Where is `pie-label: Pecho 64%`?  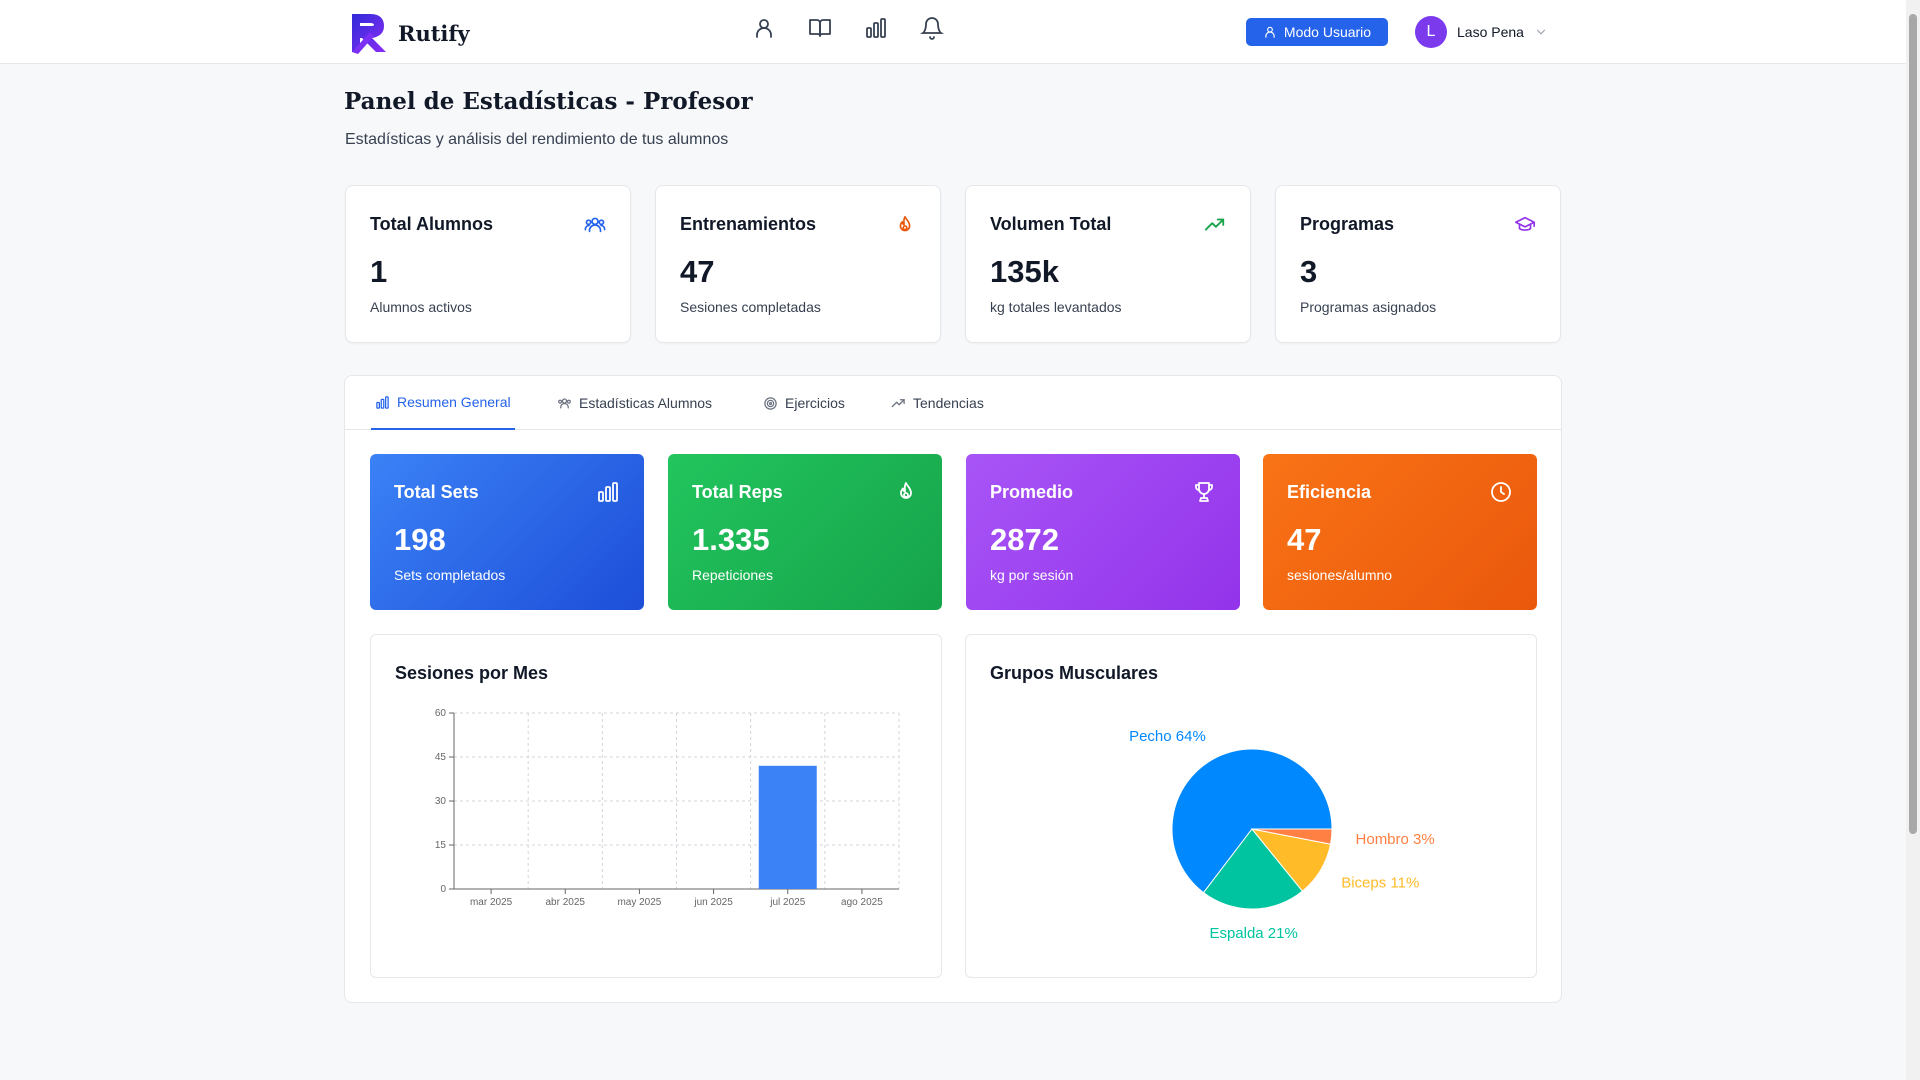
pie-label: Pecho 64% is located at coordinates (1167, 736).